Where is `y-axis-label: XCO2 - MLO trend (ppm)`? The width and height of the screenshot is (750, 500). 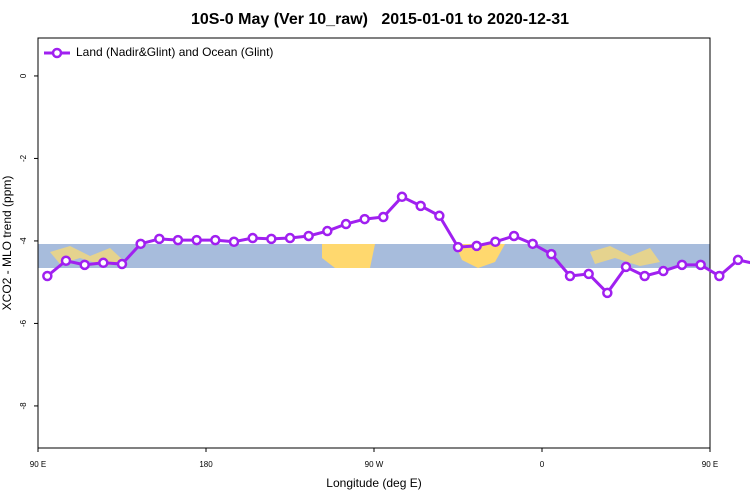
y-axis-label: XCO2 - MLO trend (ppm) is located at coordinates (7, 243).